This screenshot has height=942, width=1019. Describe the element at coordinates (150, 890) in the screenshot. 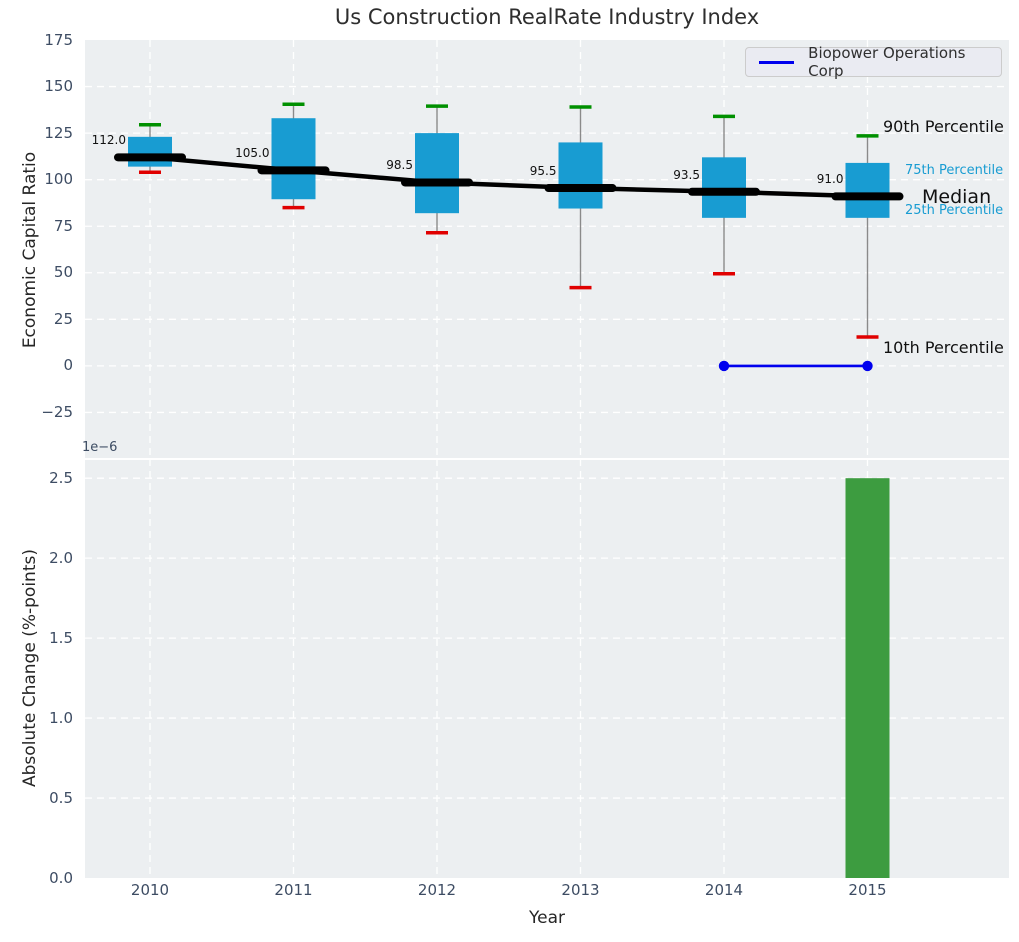

I see `x-tick-2010: 2010` at that location.